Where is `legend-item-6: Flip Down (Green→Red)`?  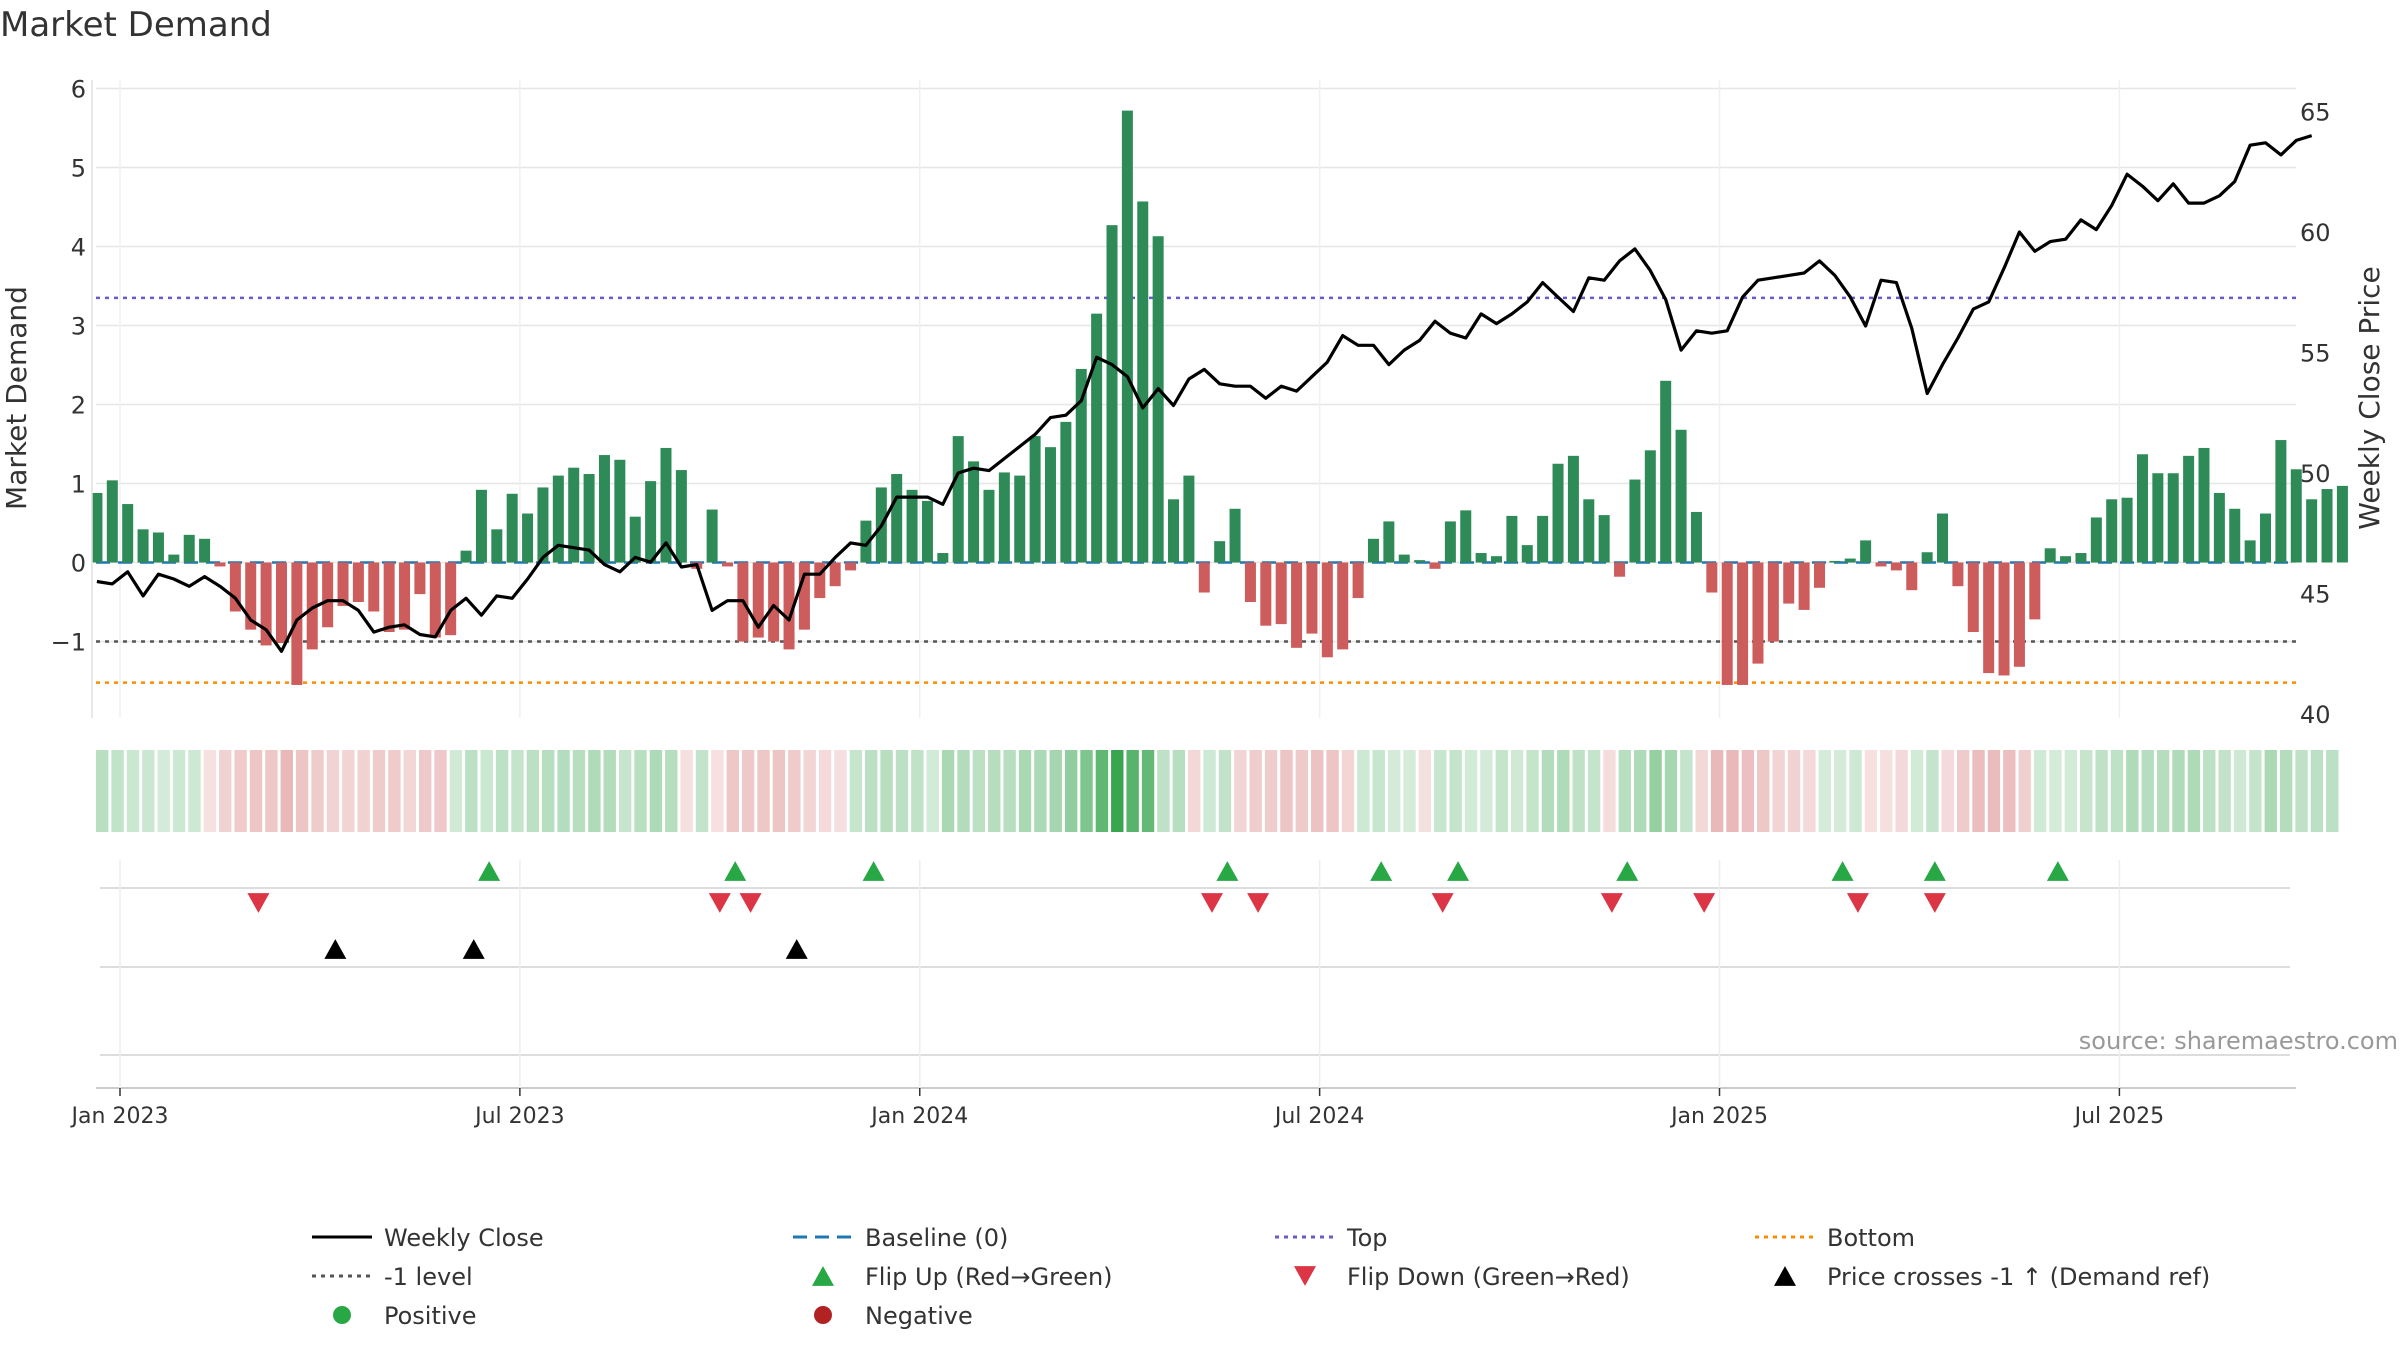 legend-item-6: Flip Down (Green→Red) is located at coordinates (1462, 1277).